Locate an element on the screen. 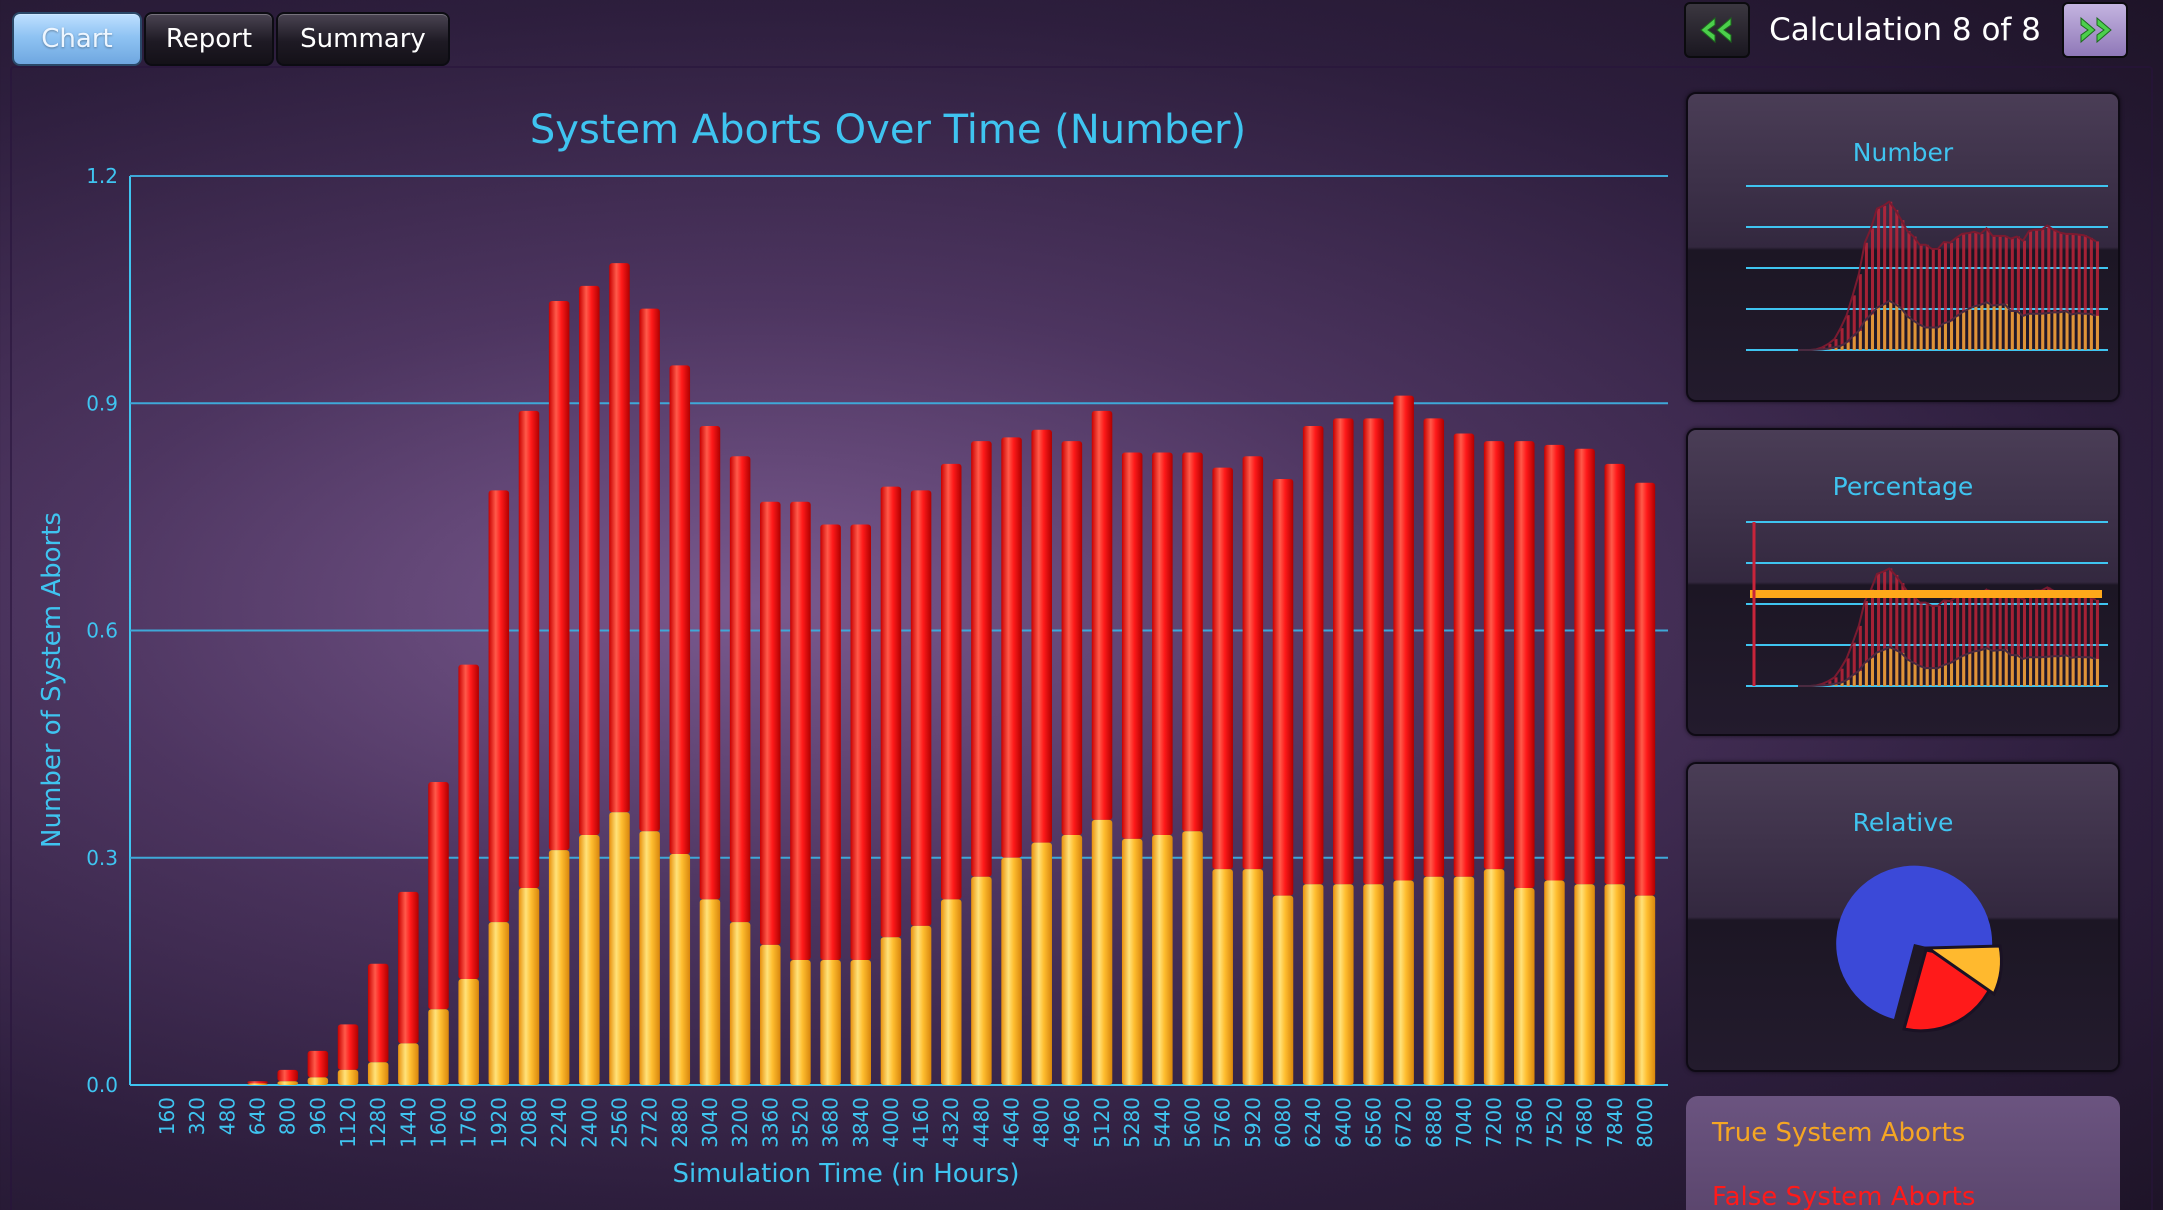 This screenshot has width=2163, height=1210. x-tick-label: 4160 is located at coordinates (921, 1122).